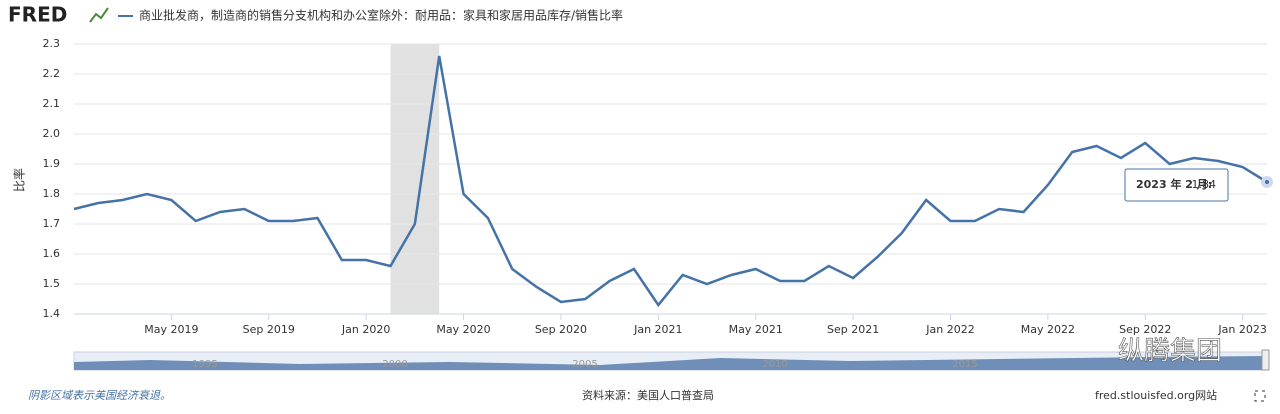 The height and width of the screenshot is (414, 1280). What do you see at coordinates (99, 395) in the screenshot?
I see `footer-note: 阴影区域表示美国经济衰退。` at bounding box center [99, 395].